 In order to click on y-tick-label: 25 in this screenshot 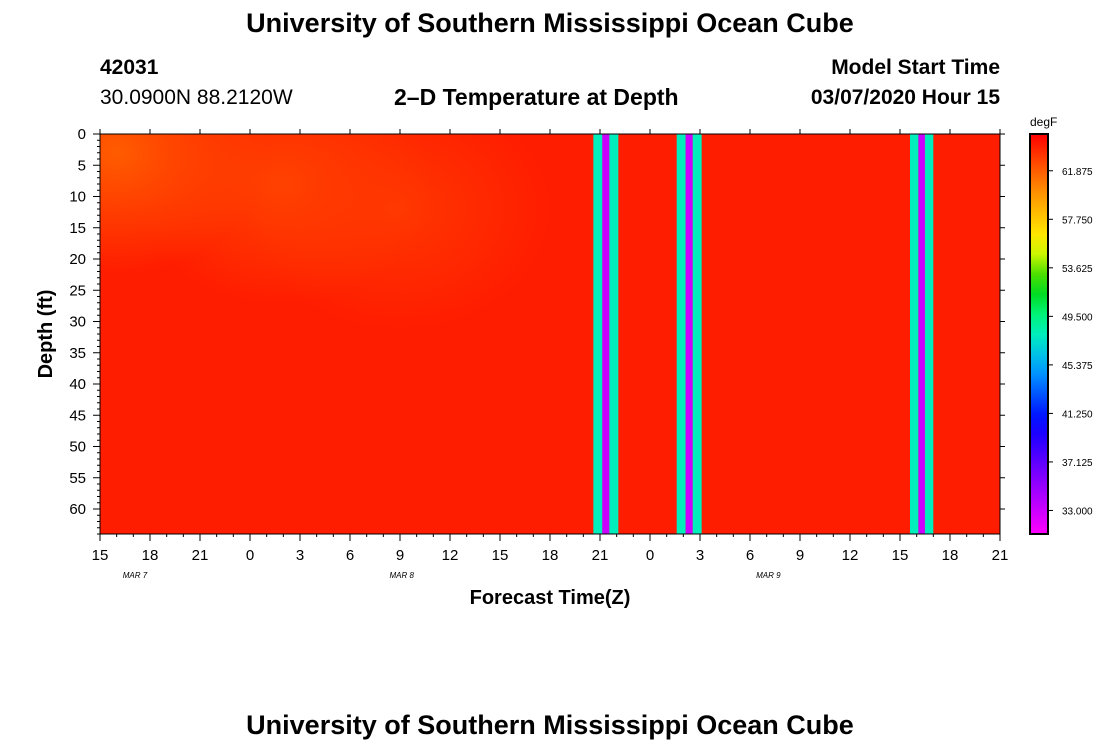, I will do `click(77, 290)`.